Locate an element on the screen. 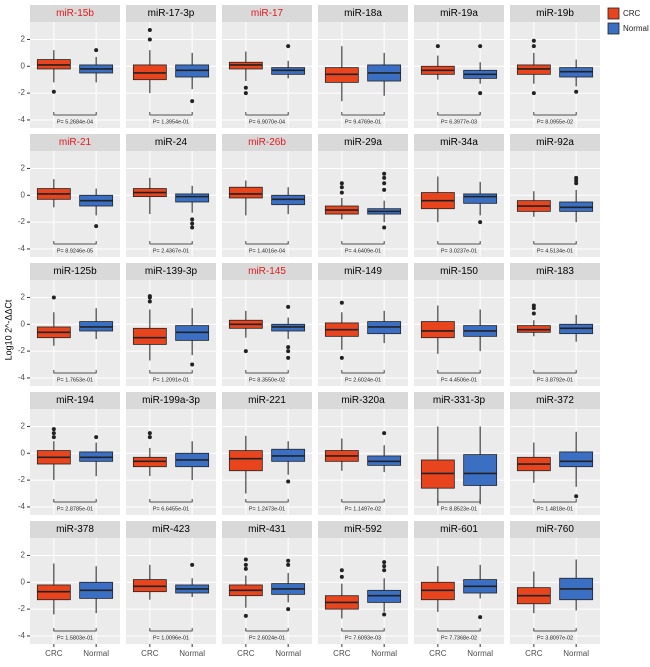 This screenshot has width=650, height=667. p-value: P= 1.4818e-01 is located at coordinates (555, 509).